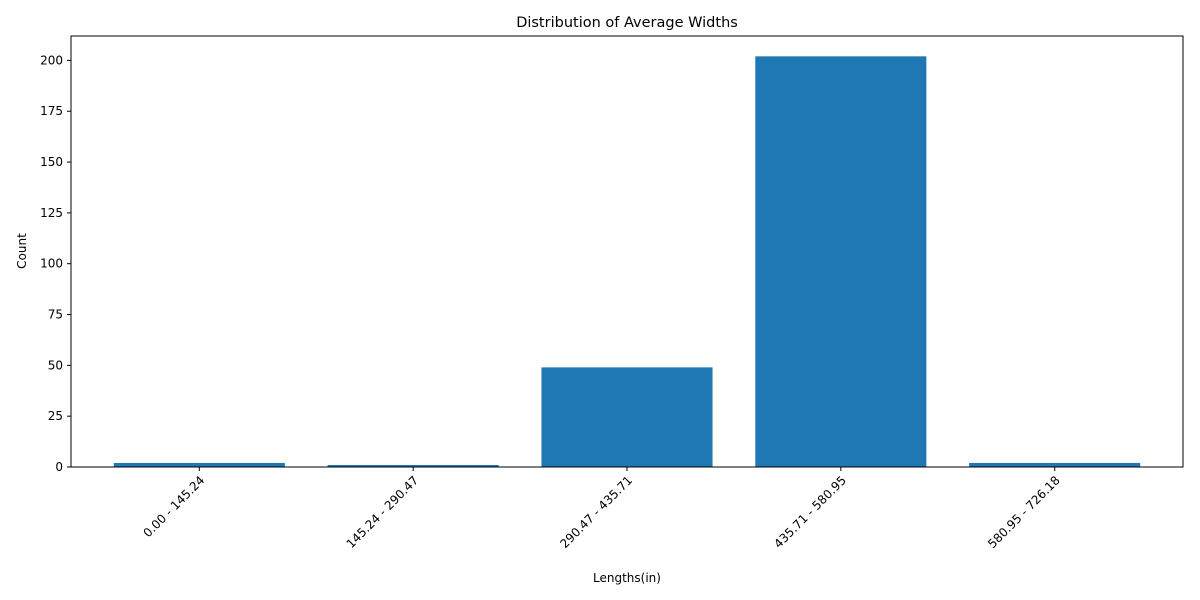 The width and height of the screenshot is (1200, 600). Describe the element at coordinates (596, 512) in the screenshot. I see `x-tick-label-2: 290.47 - 435.71` at that location.